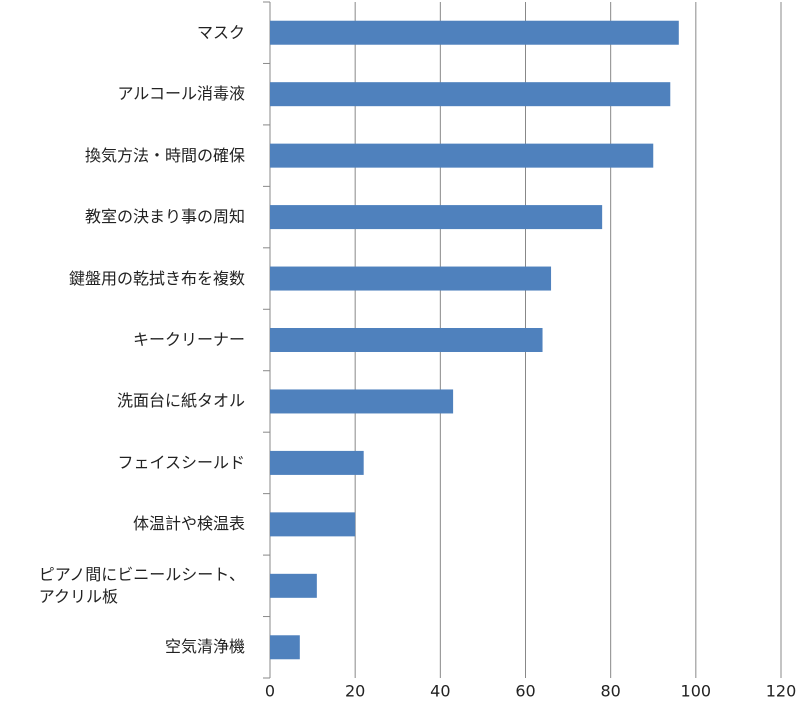 This screenshot has width=800, height=718. Describe the element at coordinates (525, 691) in the screenshot. I see `x-tick-label: 60` at that location.